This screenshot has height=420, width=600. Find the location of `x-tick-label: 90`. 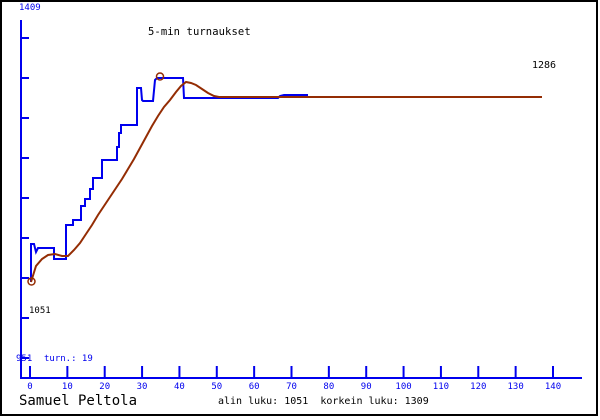

x-tick-label: 90 is located at coordinates (366, 387).